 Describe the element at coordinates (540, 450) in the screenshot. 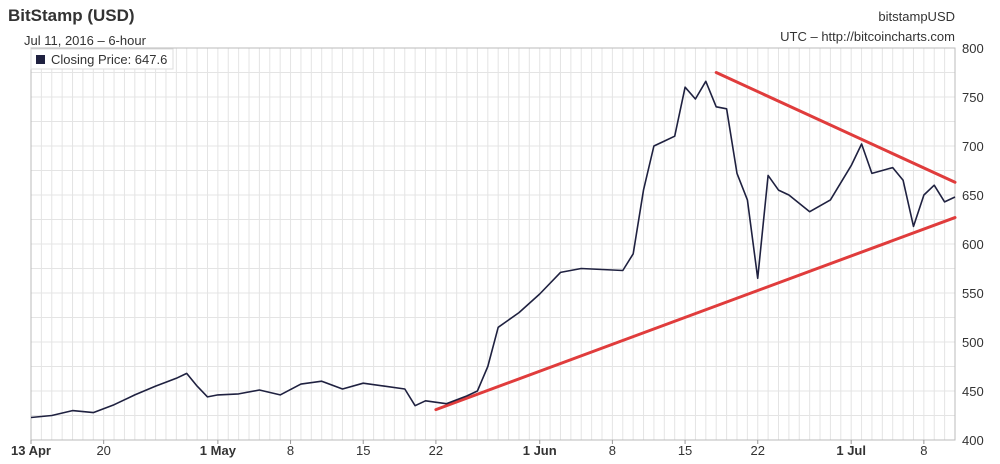

I see `x-tick-label: 1 Jun` at that location.